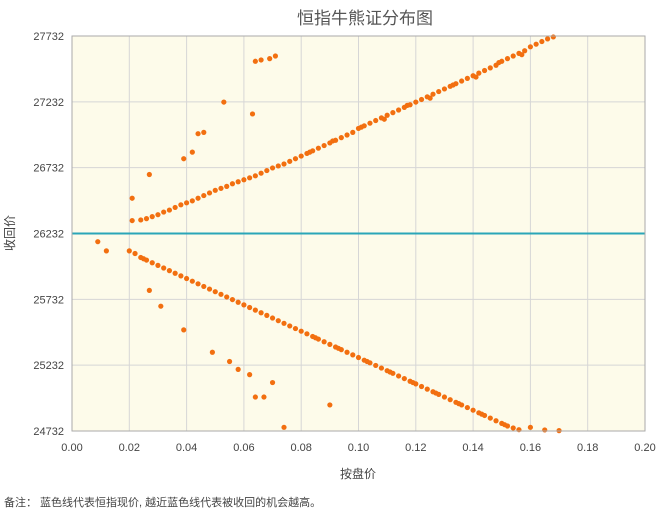  I want to click on x-tick-label: 0.10, so click(358, 448).